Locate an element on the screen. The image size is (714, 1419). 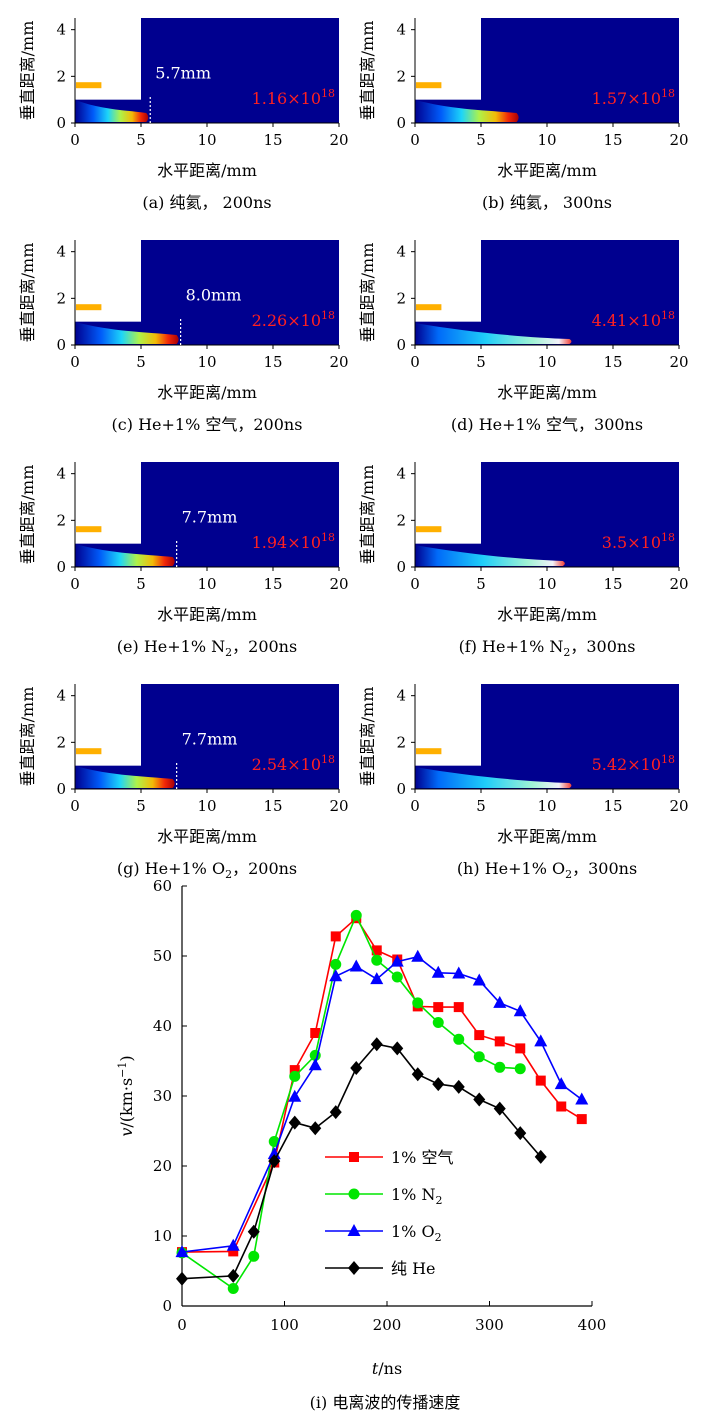
distance-label: 7.7mm is located at coordinates (210, 517).